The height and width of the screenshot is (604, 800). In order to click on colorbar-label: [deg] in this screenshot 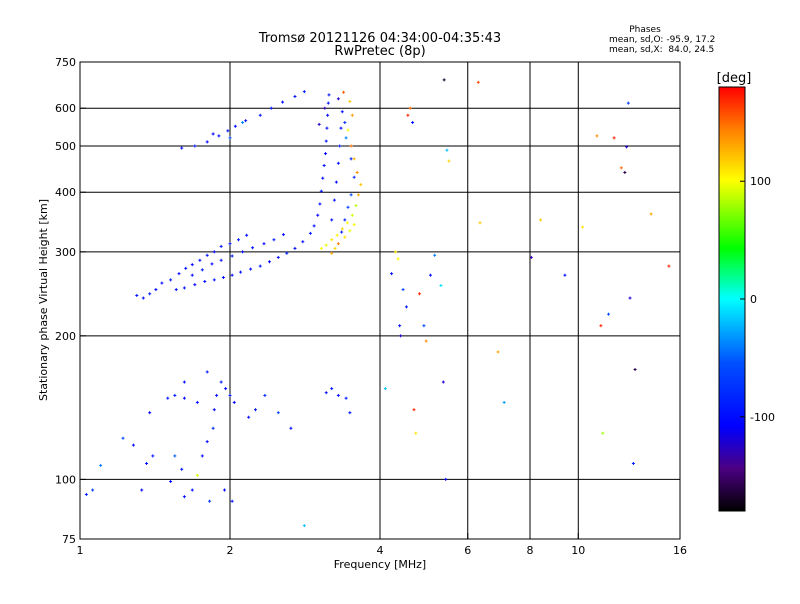, I will do `click(734, 78)`.